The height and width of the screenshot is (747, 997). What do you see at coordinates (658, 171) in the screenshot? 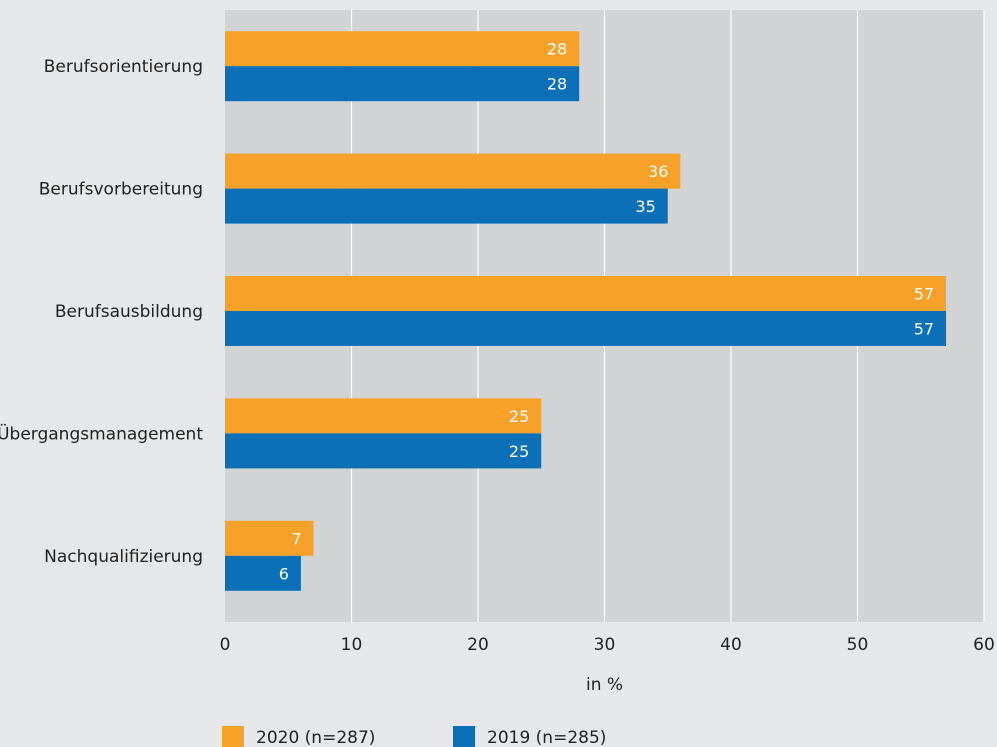
I see `bar-value-label: 36` at bounding box center [658, 171].